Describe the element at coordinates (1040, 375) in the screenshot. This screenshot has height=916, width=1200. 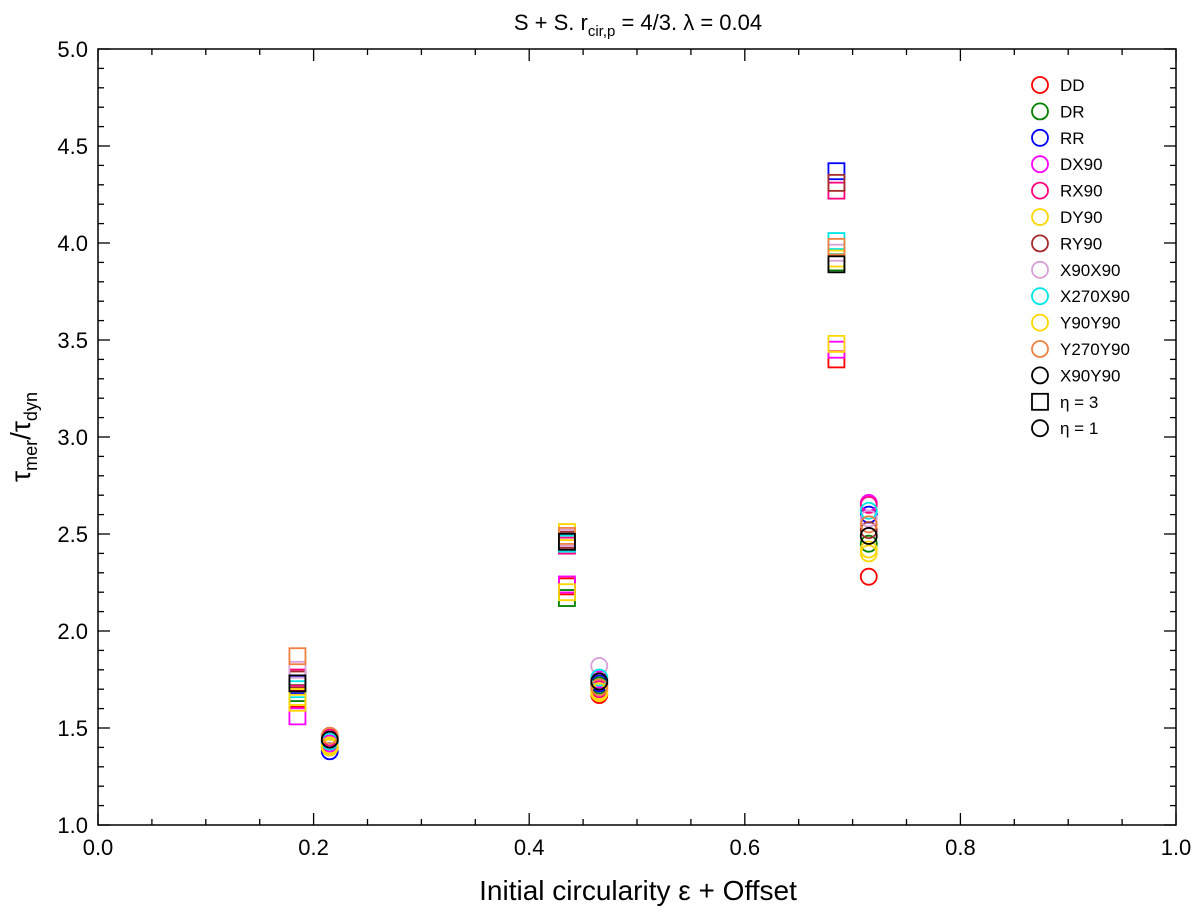
I see `legend-marker-x90y90` at that location.